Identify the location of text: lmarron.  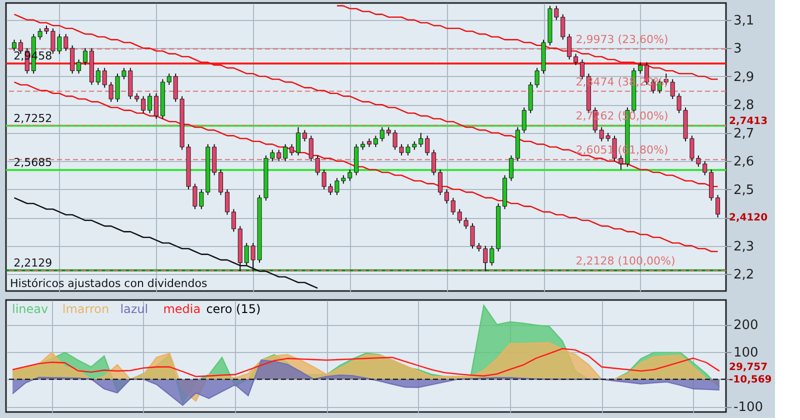
(86, 309).